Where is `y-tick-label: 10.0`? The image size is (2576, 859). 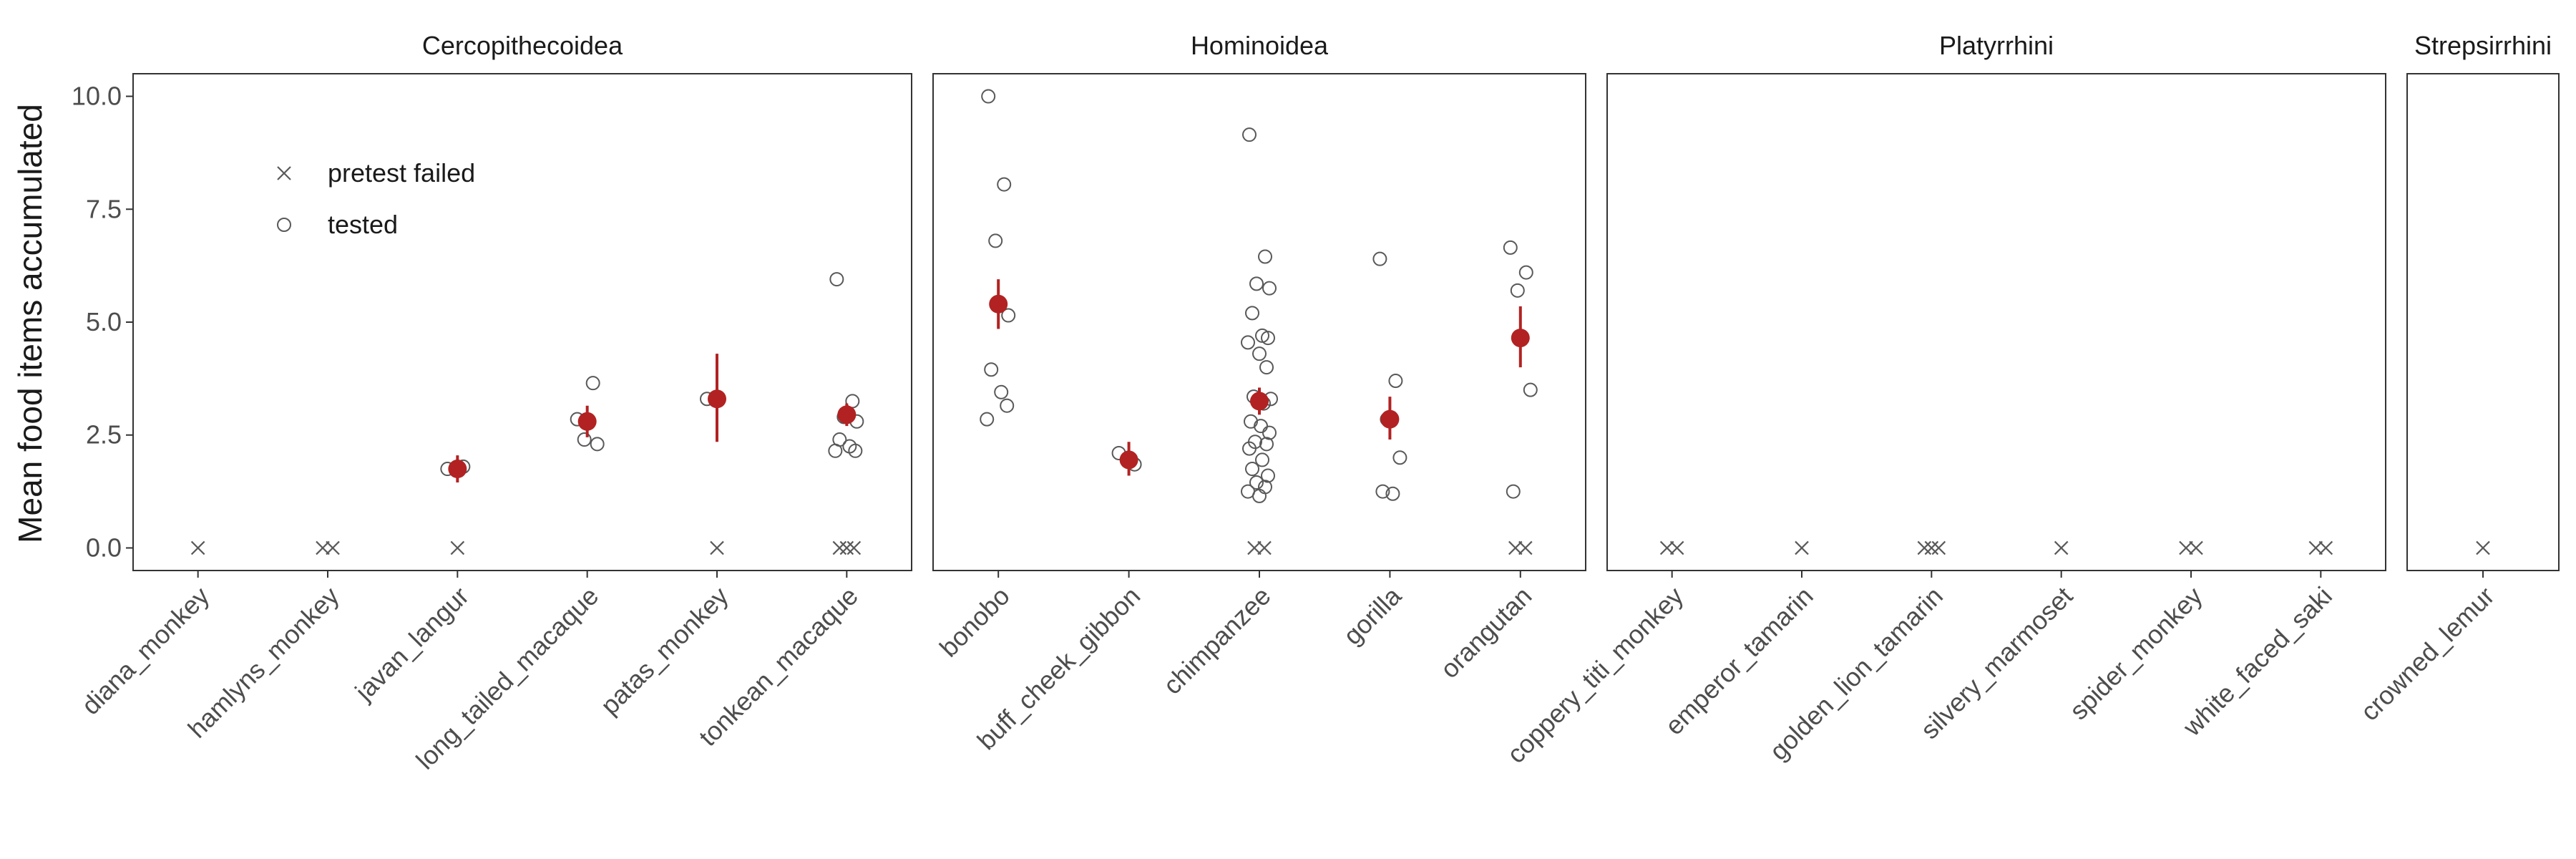
y-tick-label: 10.0 is located at coordinates (97, 96).